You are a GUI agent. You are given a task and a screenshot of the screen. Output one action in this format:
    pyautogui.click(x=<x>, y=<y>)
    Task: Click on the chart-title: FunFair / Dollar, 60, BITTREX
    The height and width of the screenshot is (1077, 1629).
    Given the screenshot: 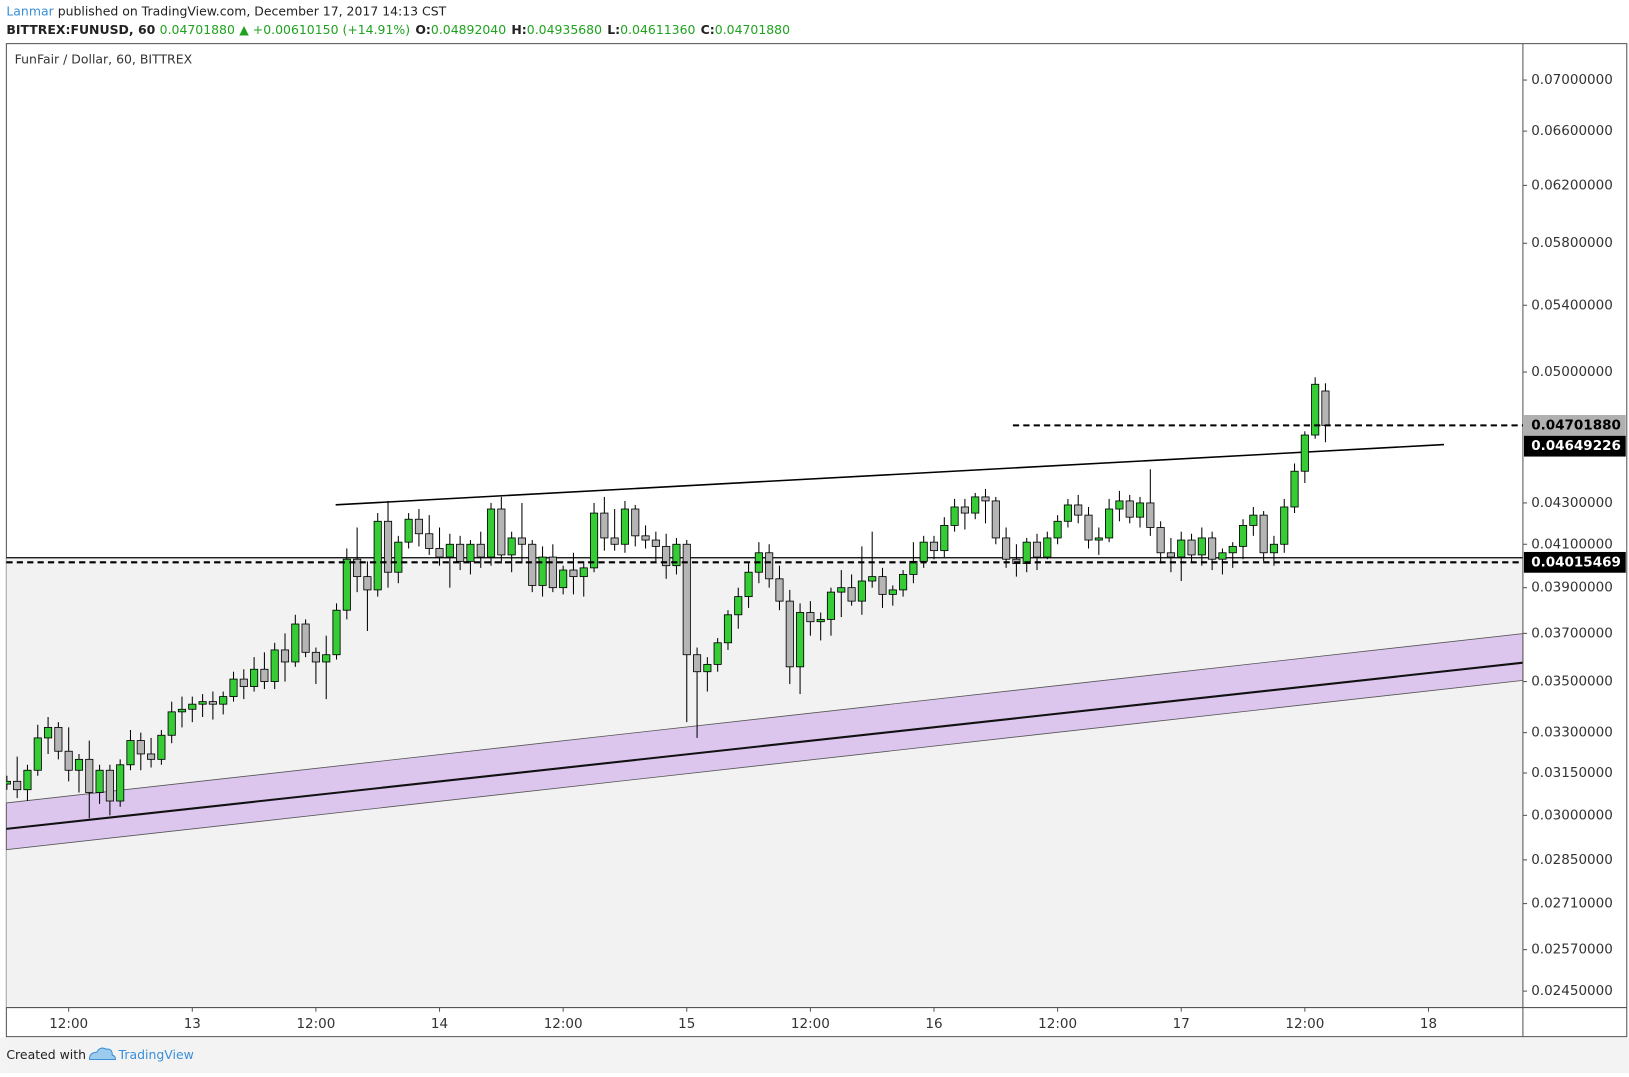 What is the action you would take?
    pyautogui.click(x=104, y=59)
    